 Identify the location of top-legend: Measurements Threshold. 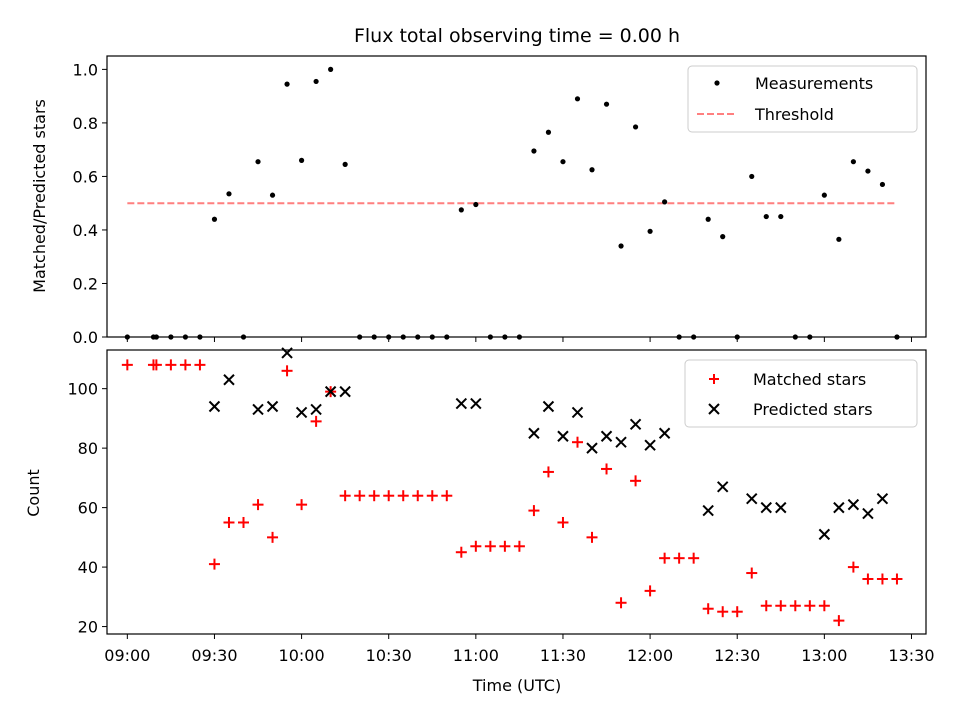
(802, 99).